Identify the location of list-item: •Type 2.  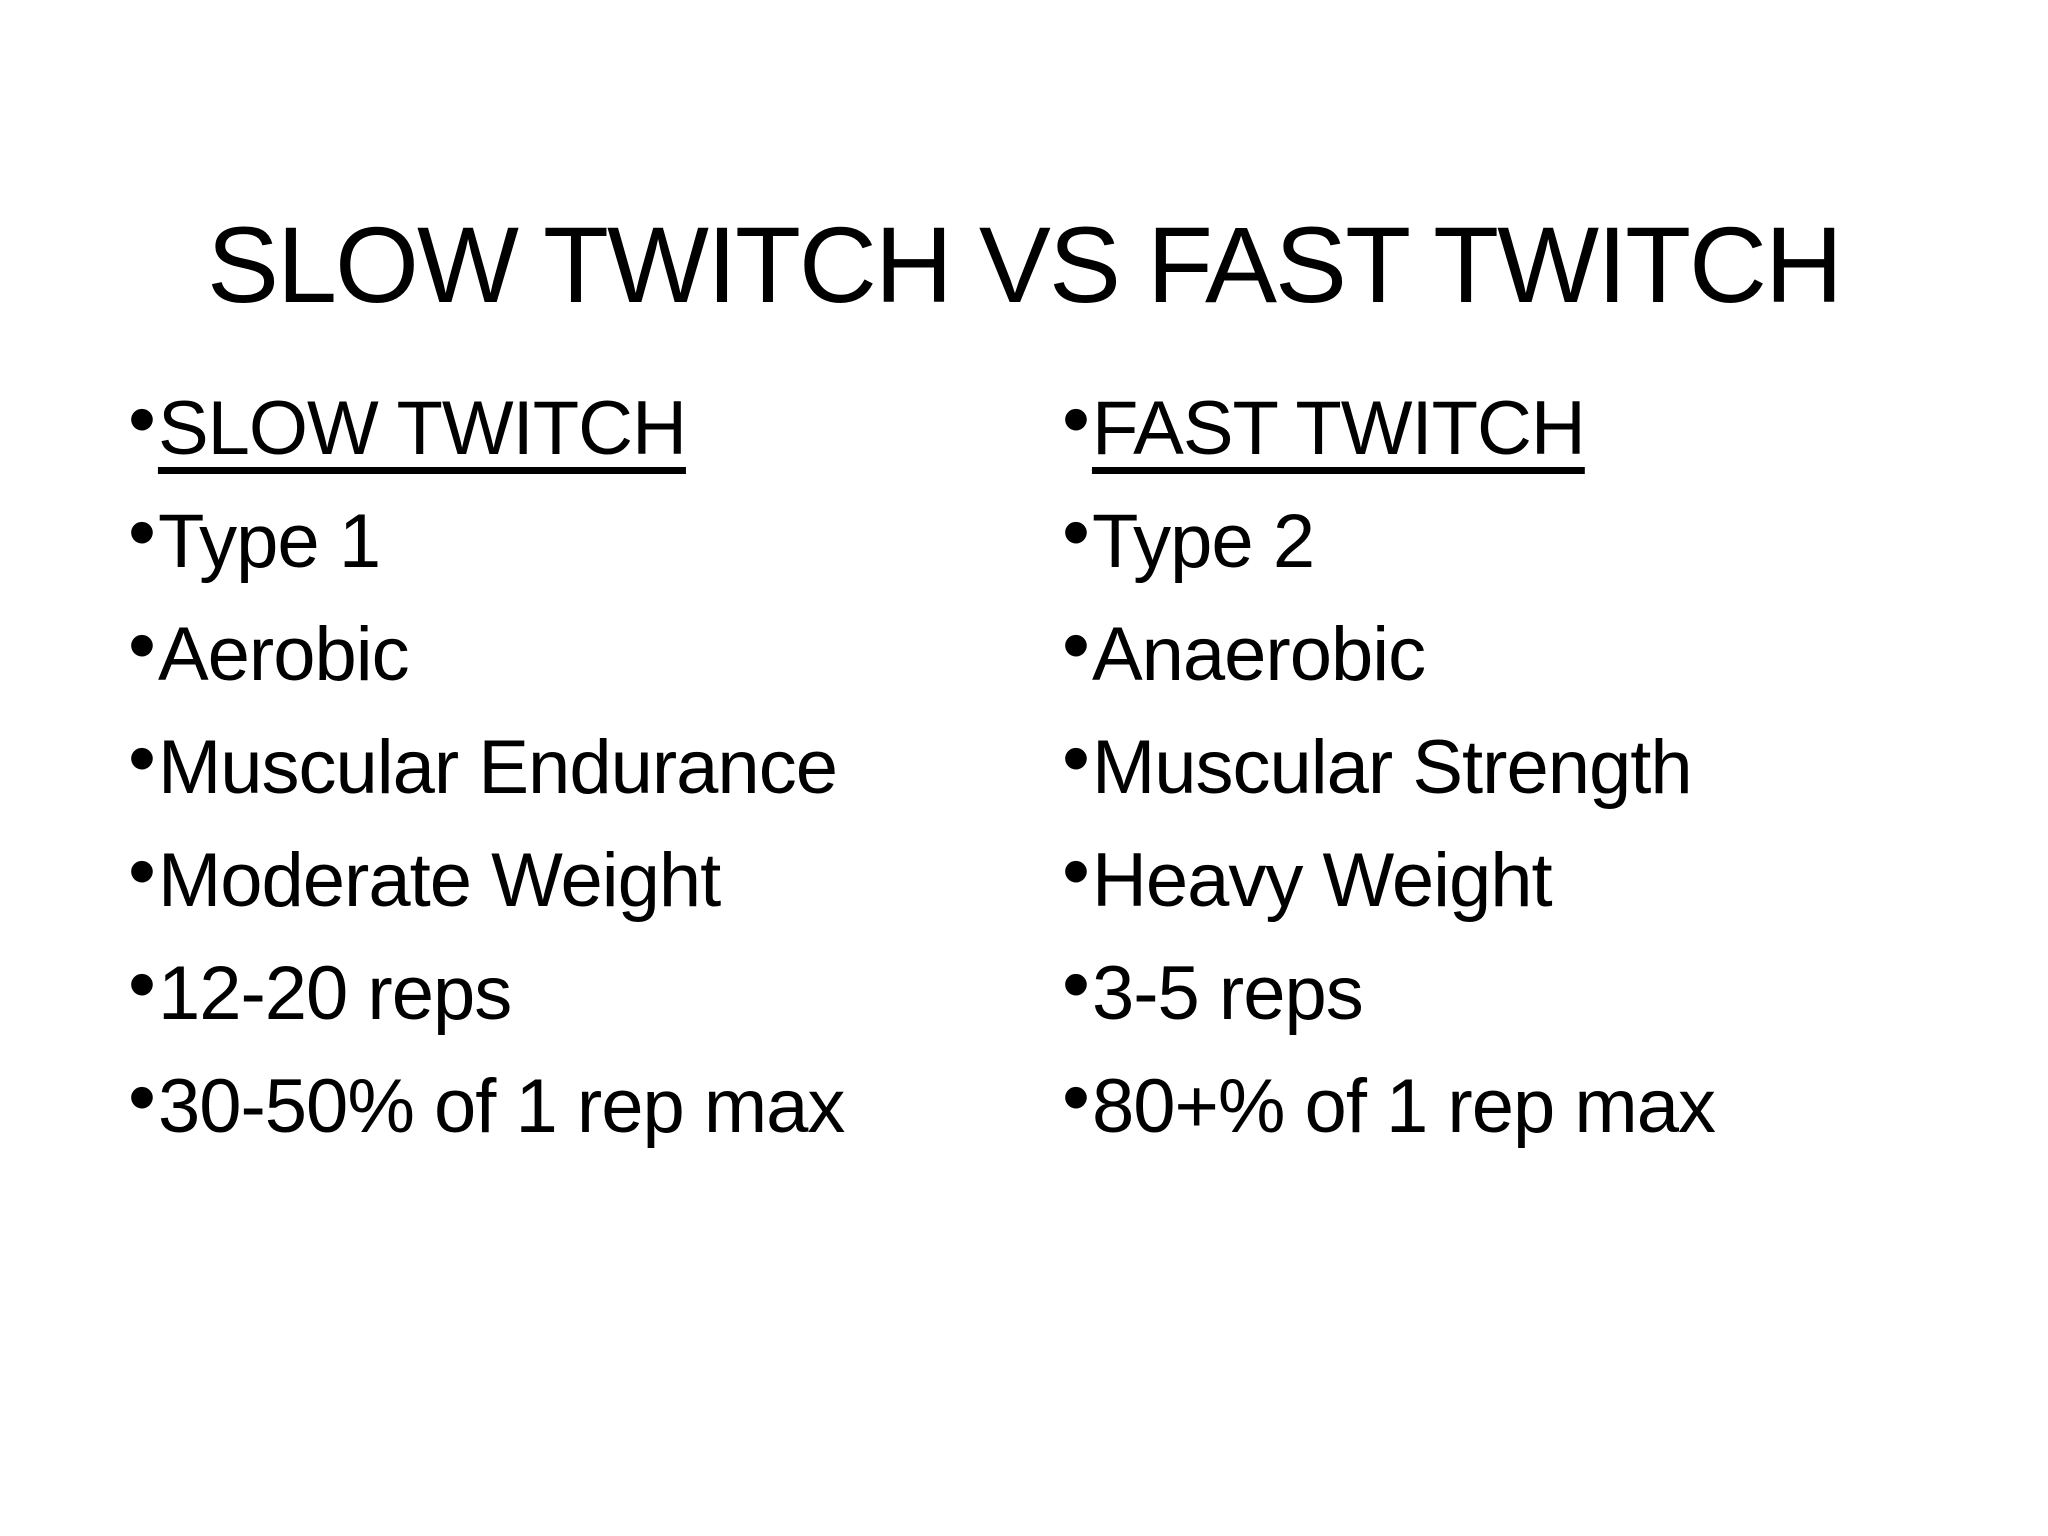
(1188, 535).